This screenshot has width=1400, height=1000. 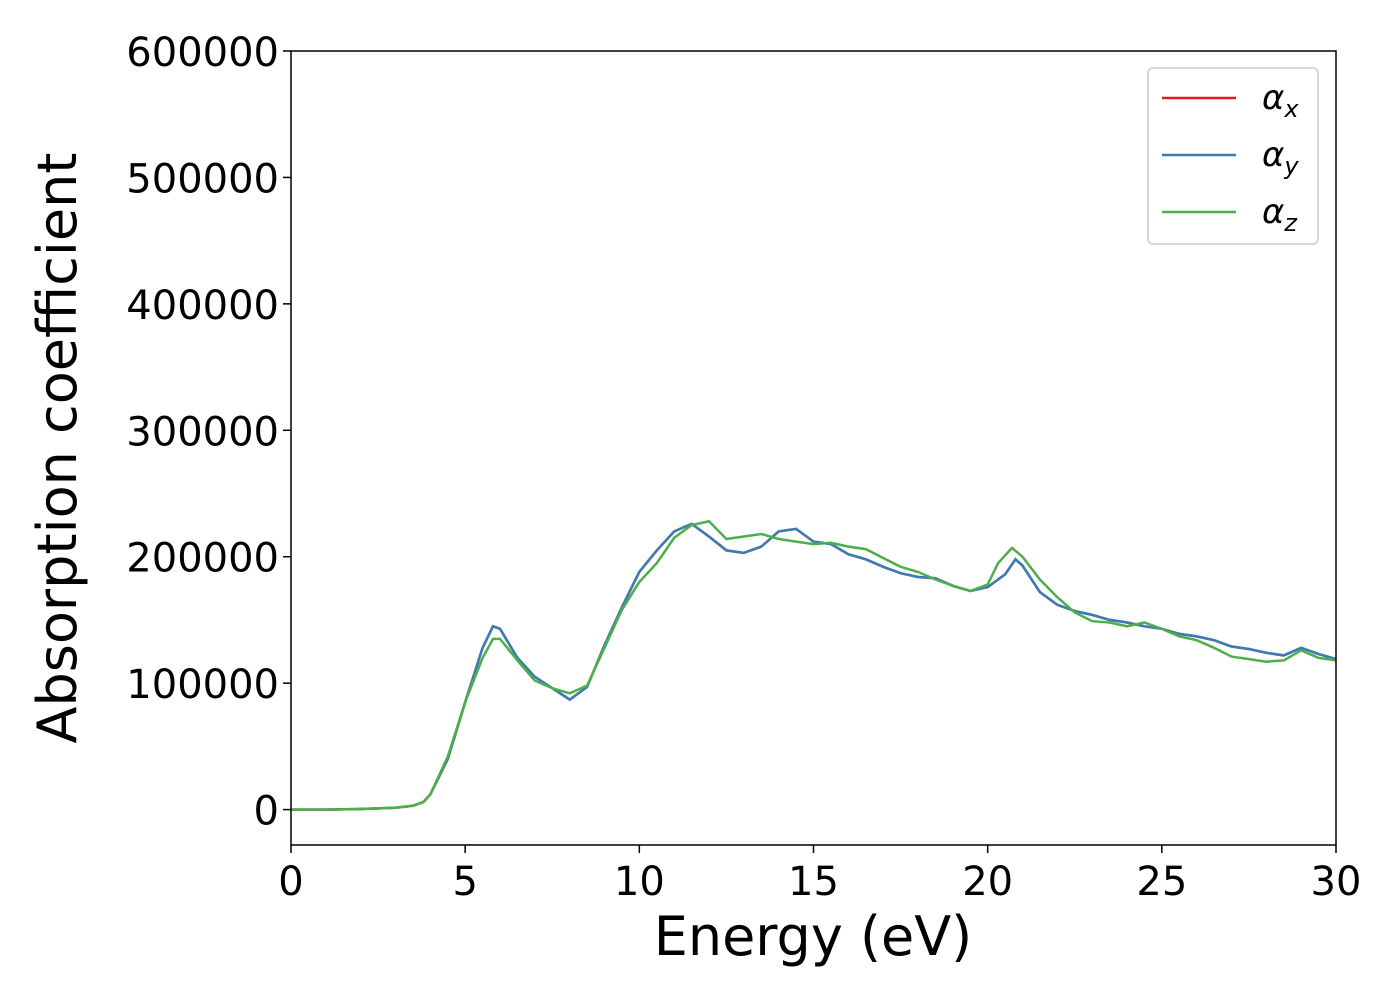 What do you see at coordinates (1336, 882) in the screenshot?
I see `x-tick-label: 30` at bounding box center [1336, 882].